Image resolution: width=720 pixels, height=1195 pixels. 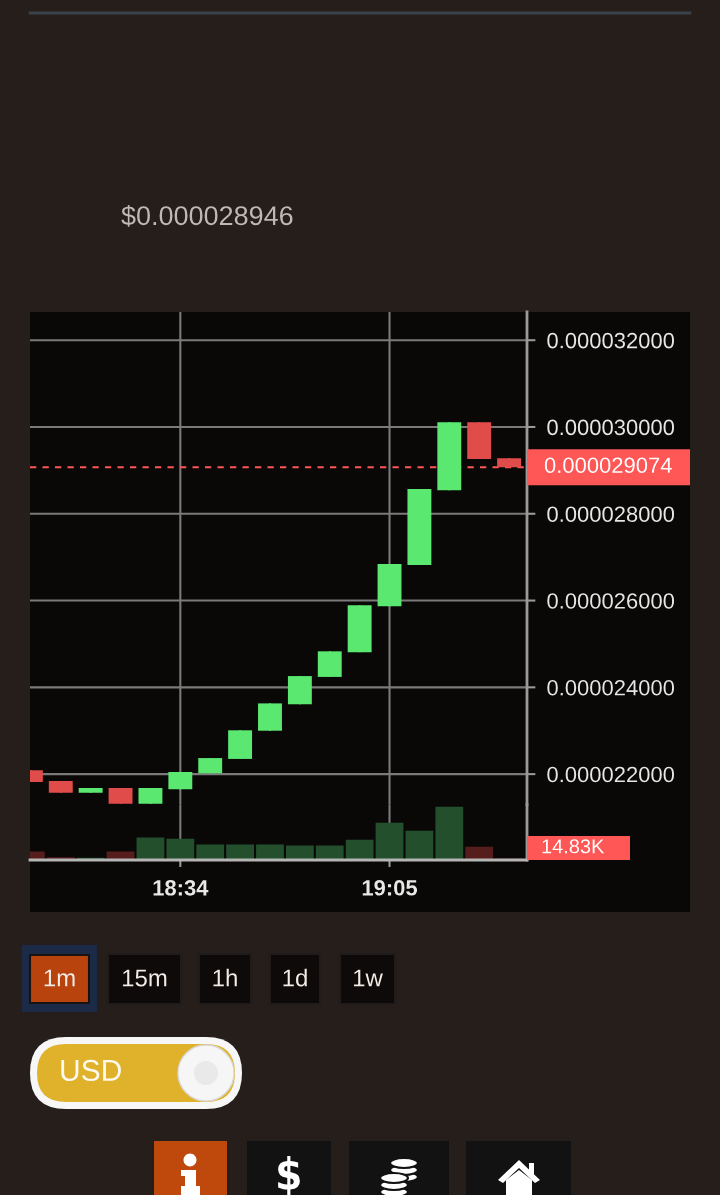 What do you see at coordinates (390, 888) in the screenshot?
I see `x-tick-label: 19:05` at bounding box center [390, 888].